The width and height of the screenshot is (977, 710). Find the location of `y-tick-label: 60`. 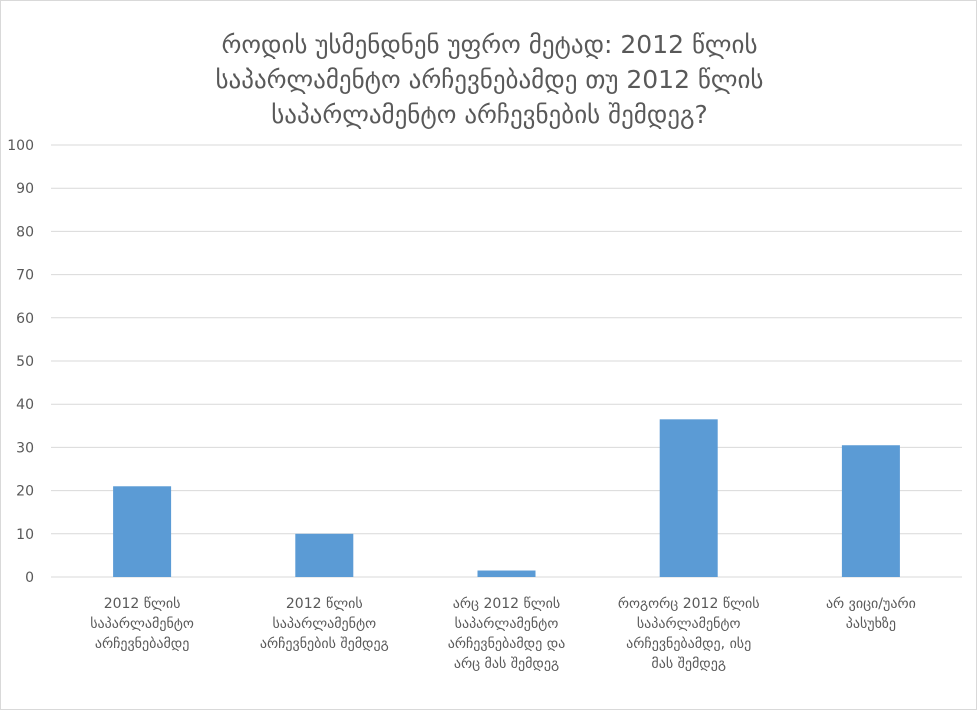

y-tick-label: 60 is located at coordinates (25, 319).